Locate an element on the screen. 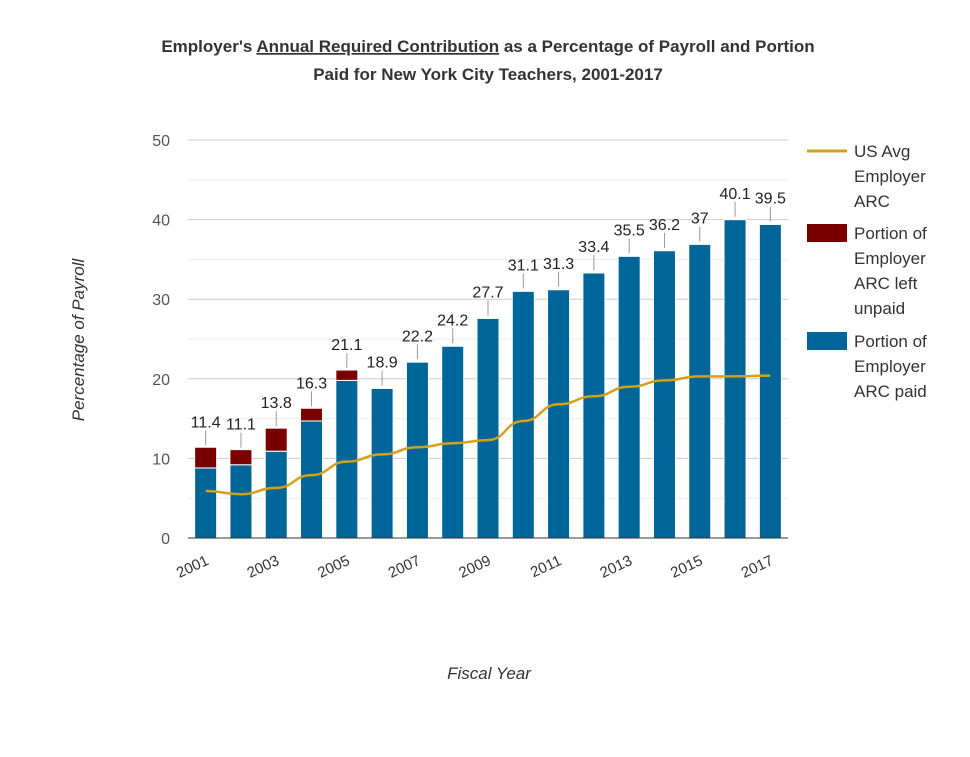 Image resolution: width=970 pixels, height=757 pixels. data-label: 27.7 is located at coordinates (487, 293).